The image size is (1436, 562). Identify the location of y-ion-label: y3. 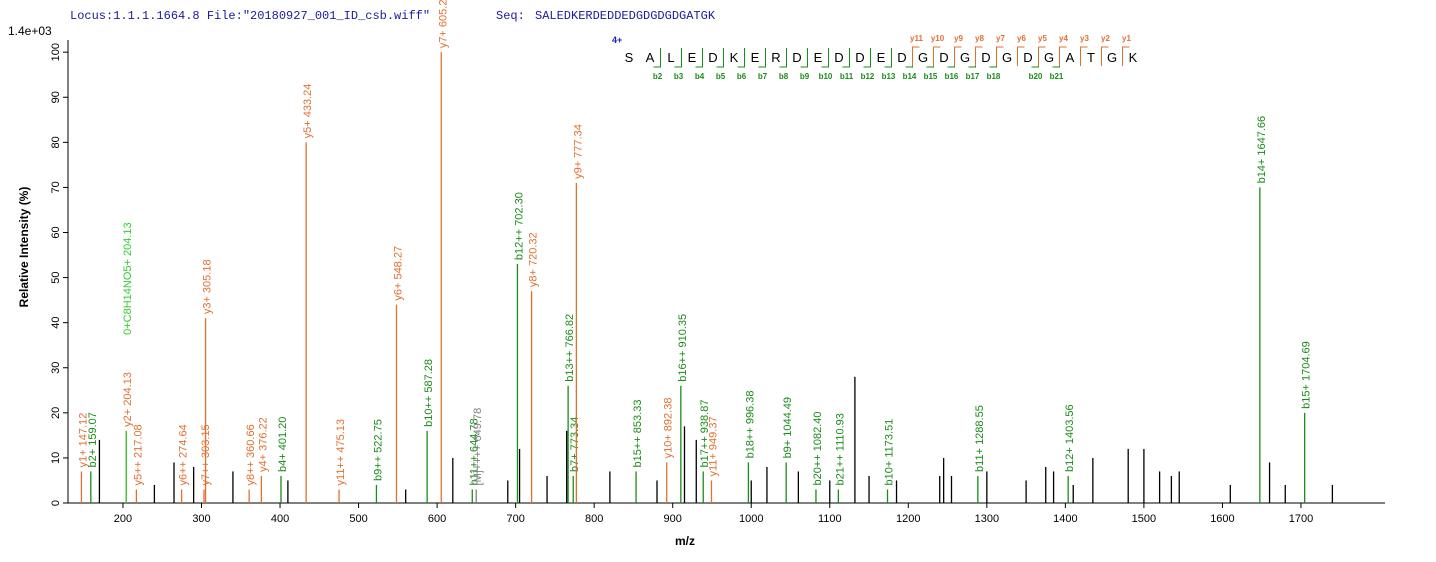
(1084, 38).